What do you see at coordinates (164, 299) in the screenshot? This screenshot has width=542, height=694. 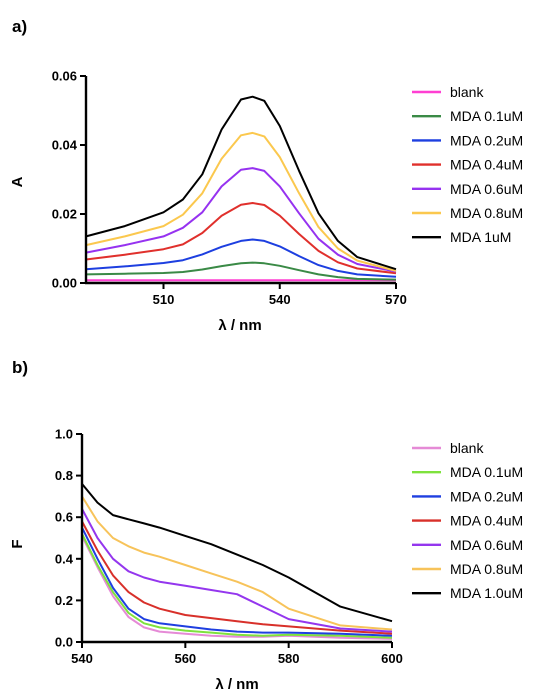 I see `x-tick-label-a-0: 510` at bounding box center [164, 299].